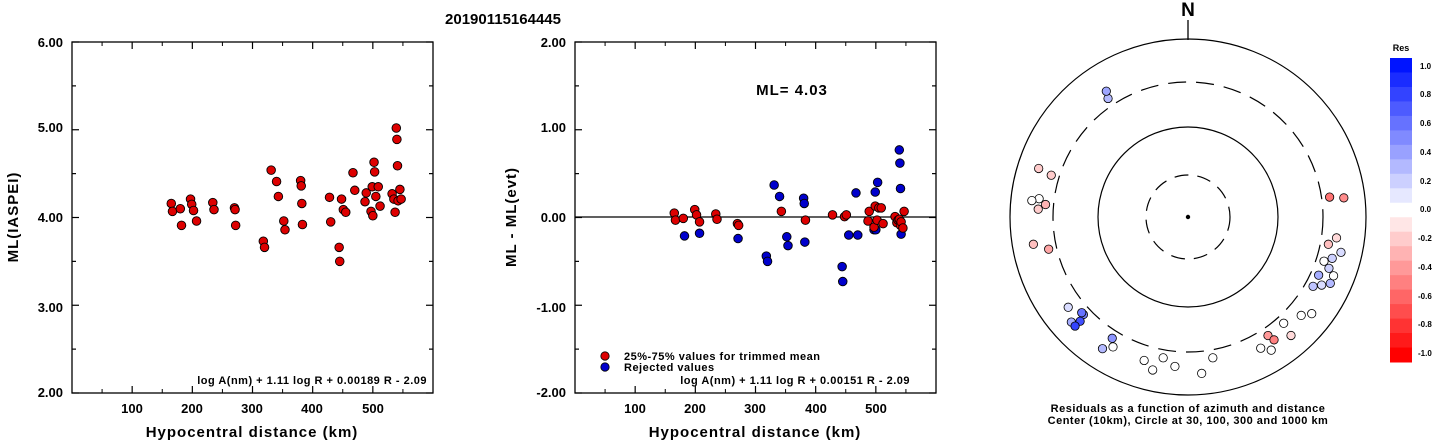 Image resolution: width=1437 pixels, height=441 pixels. Describe the element at coordinates (1426, 181) in the screenshot. I see `colorbar-label: 0.2` at that location.